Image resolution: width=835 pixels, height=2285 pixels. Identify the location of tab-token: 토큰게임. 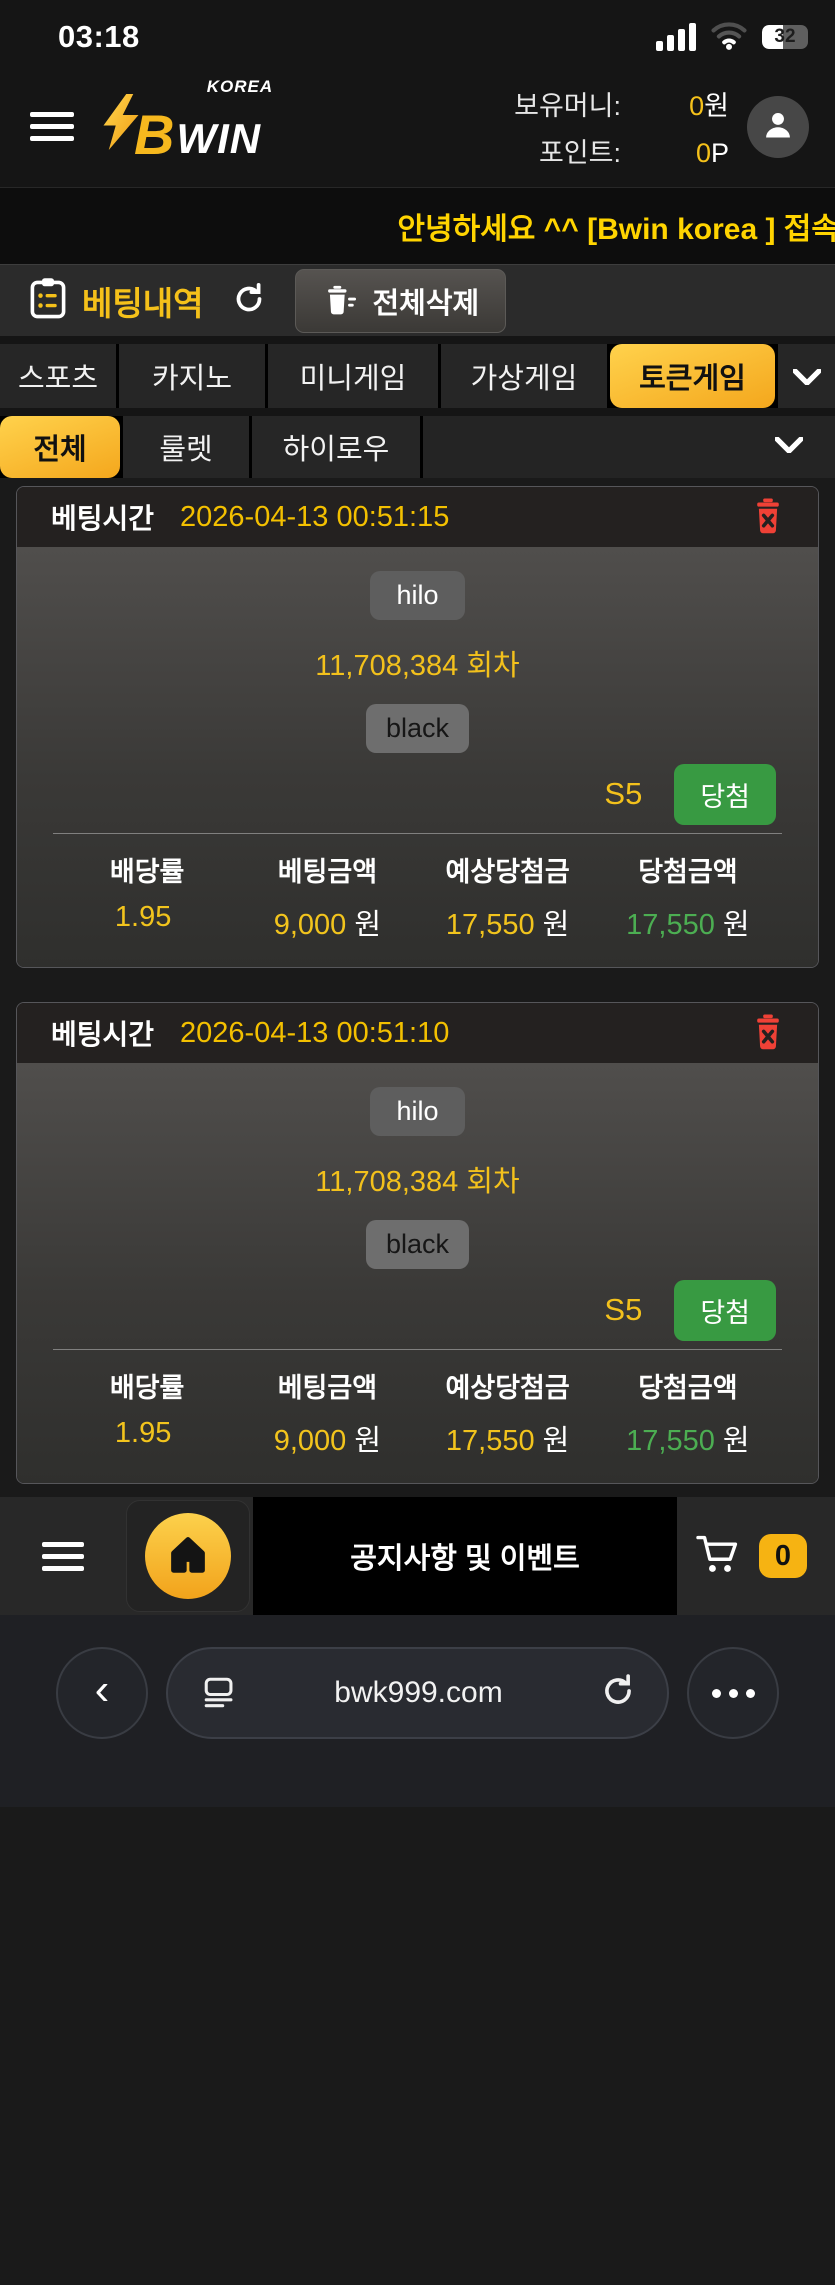
(692, 376).